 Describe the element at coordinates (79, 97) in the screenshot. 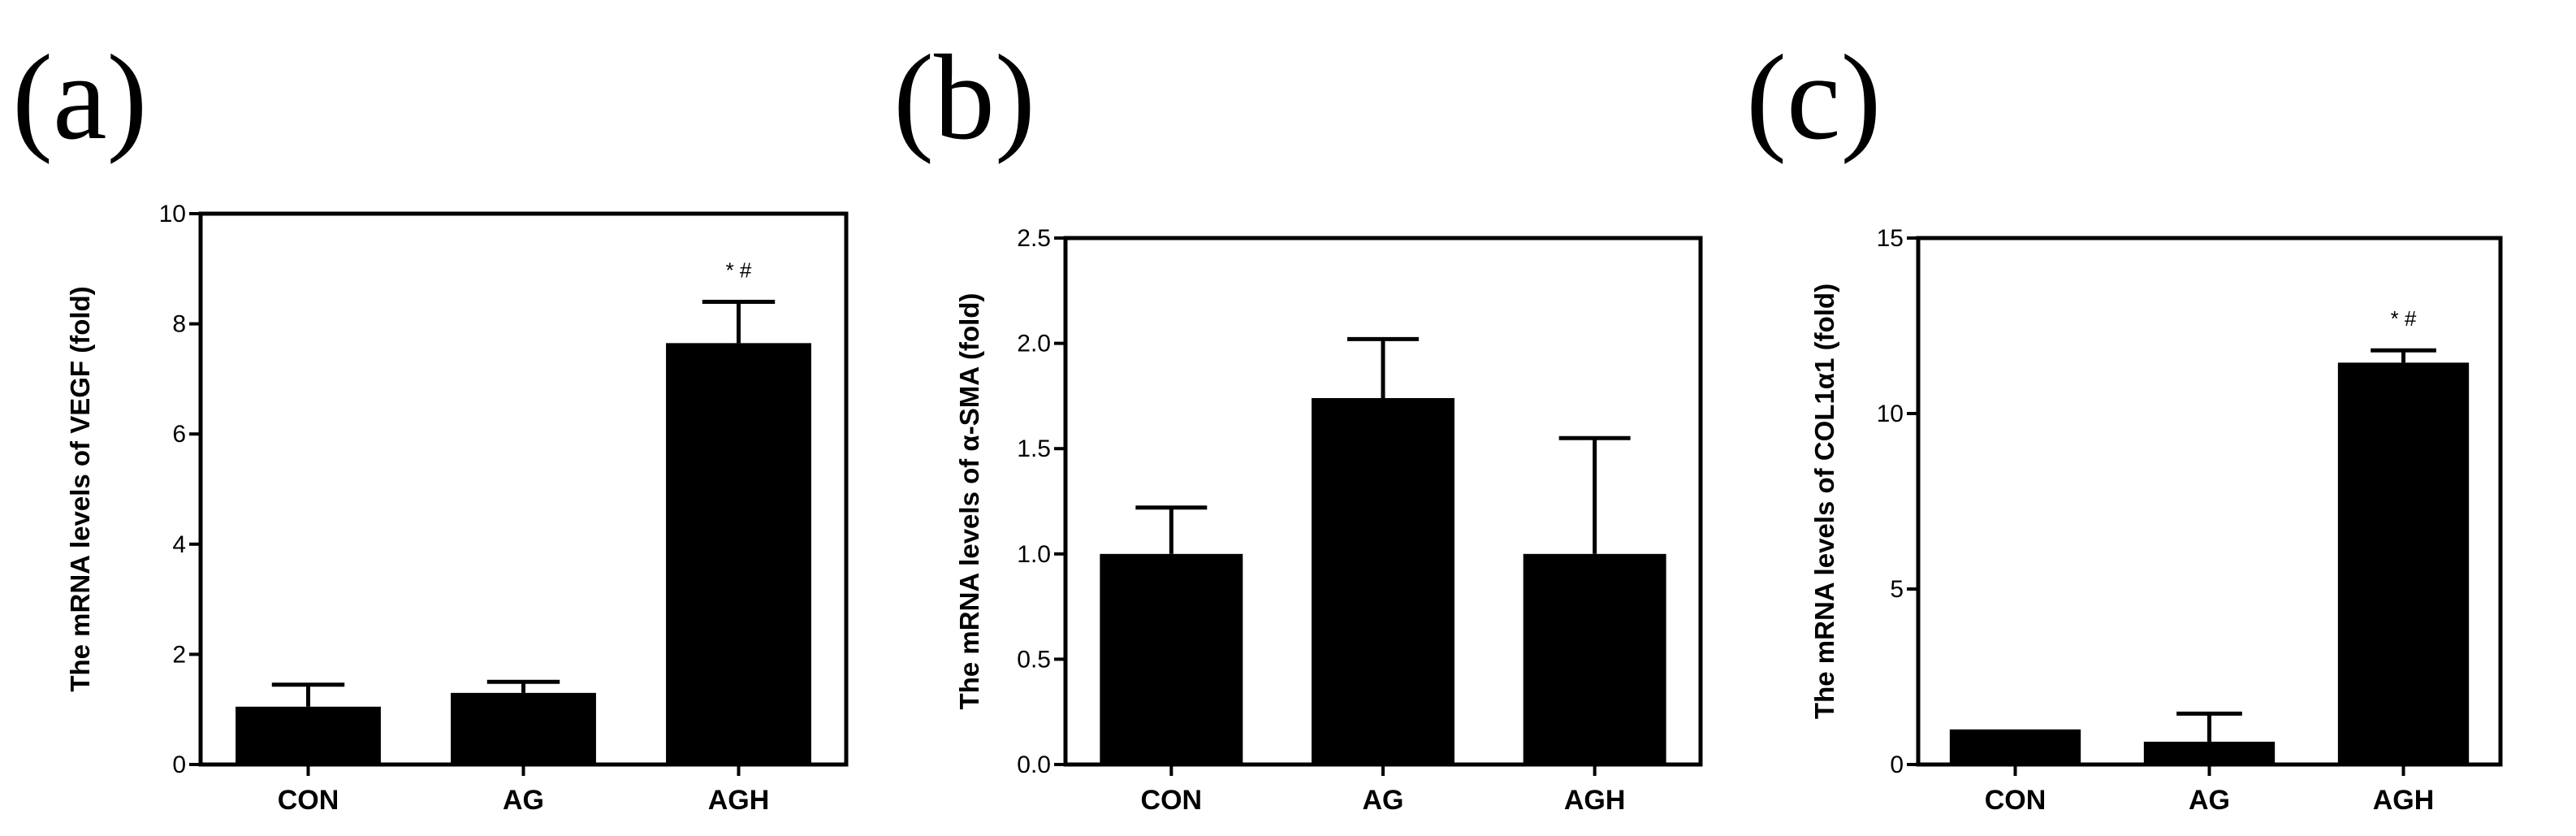

I see `panel-label: (a)` at that location.